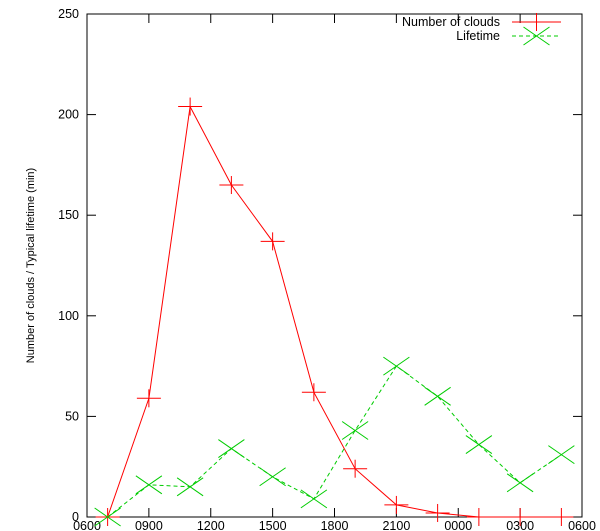 The width and height of the screenshot is (600, 531). What do you see at coordinates (273, 525) in the screenshot?
I see `x-tick-label: 1500` at bounding box center [273, 525].